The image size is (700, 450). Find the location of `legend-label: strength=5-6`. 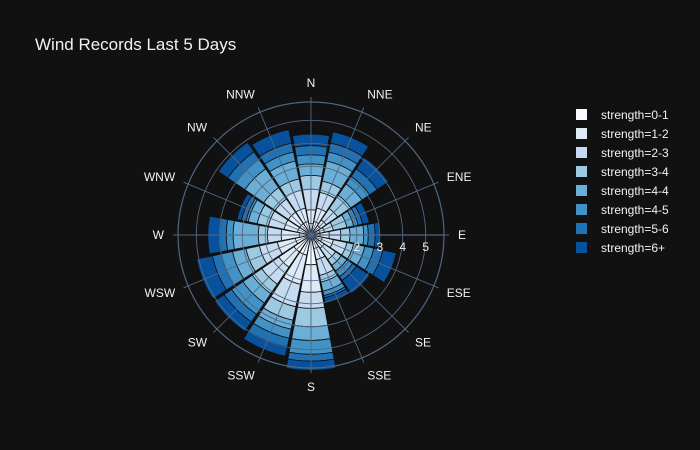

legend-label: strength=5-6 is located at coordinates (635, 229).